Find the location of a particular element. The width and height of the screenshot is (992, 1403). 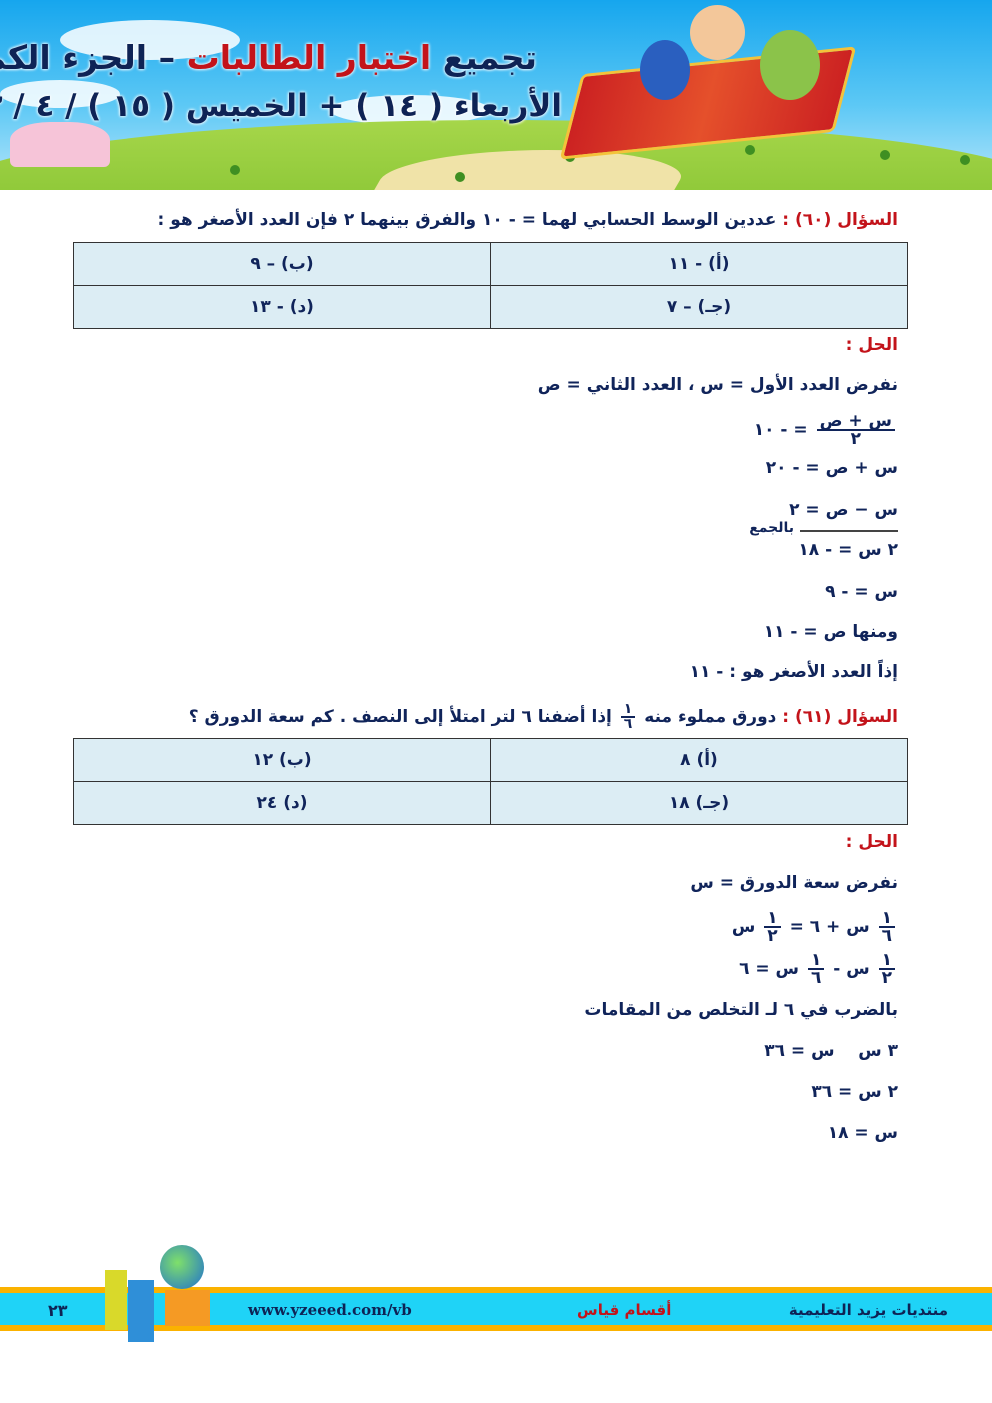

solution-step: ٣ س س = ٣٦ is located at coordinates (831, 1051).